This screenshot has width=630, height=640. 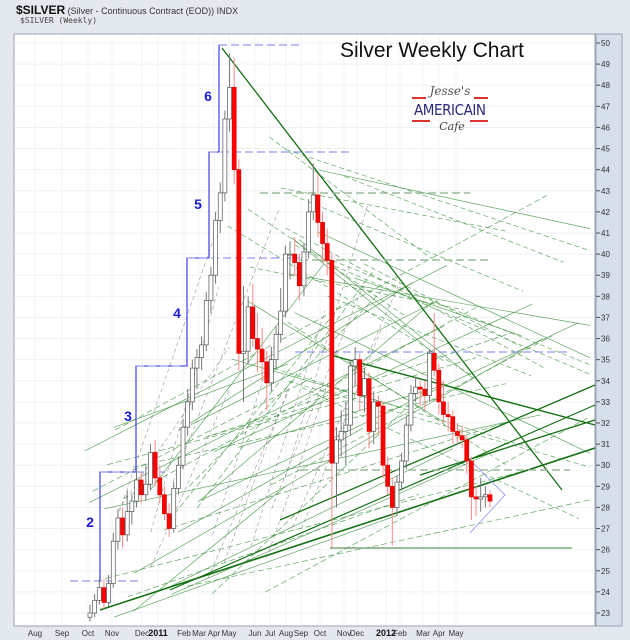 What do you see at coordinates (605, 550) in the screenshot?
I see `y-tick-label: 26` at bounding box center [605, 550].